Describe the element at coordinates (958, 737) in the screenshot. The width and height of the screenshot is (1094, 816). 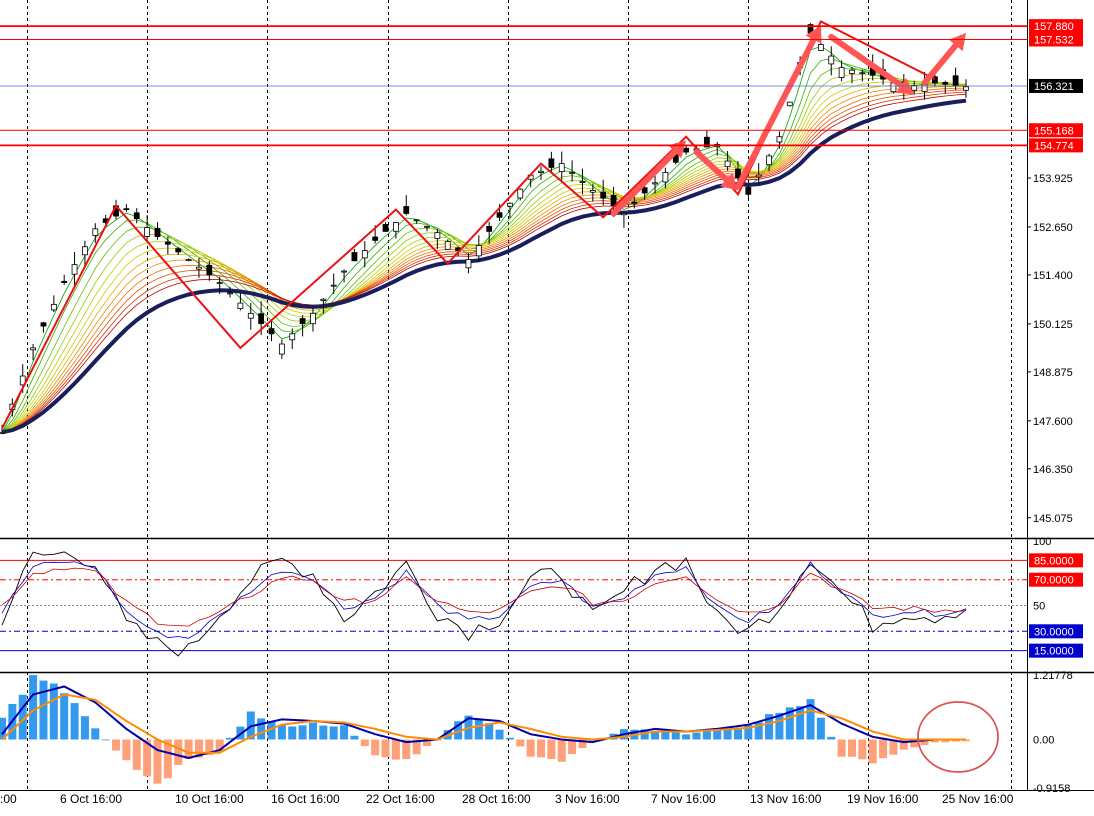
I see `highlight-circle` at that location.